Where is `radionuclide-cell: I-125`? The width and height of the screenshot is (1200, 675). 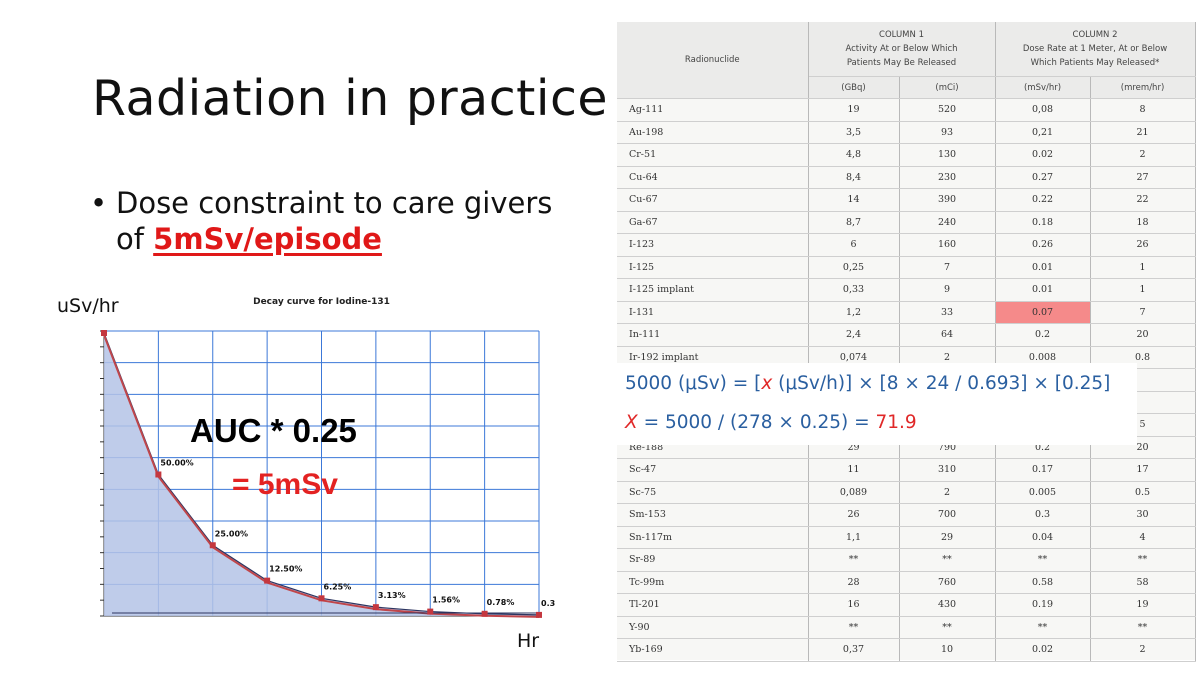 radionuclide-cell: I-125 is located at coordinates (713, 267).